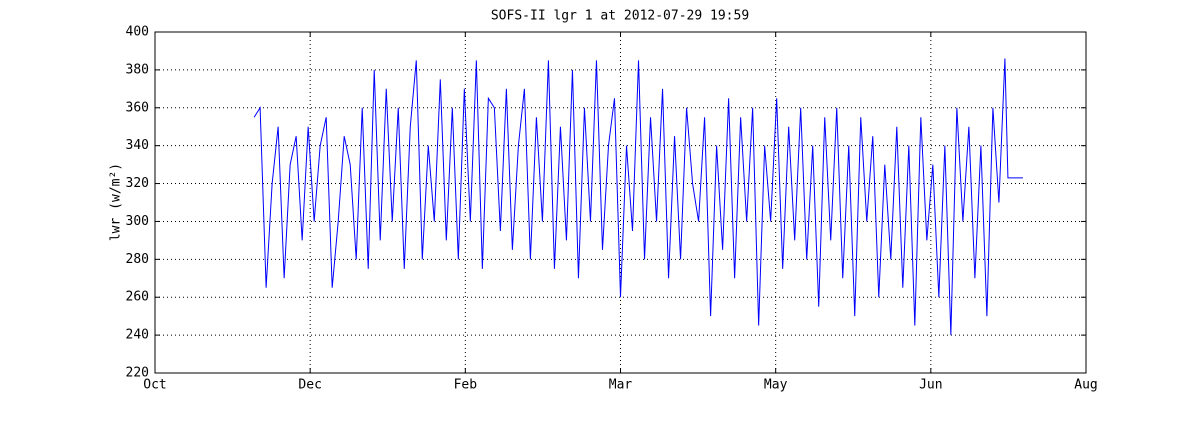 This screenshot has width=1200, height=424. Describe the element at coordinates (137, 183) in the screenshot. I see `y-tick-label: 320` at that location.